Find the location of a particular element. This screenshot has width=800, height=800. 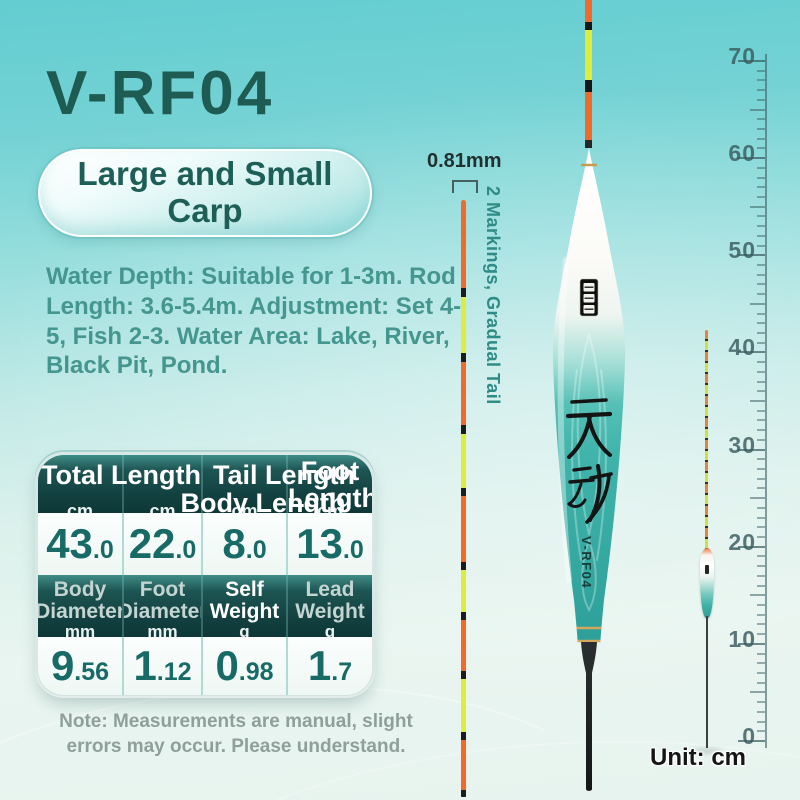

ruler-line is located at coordinates (766, 401).